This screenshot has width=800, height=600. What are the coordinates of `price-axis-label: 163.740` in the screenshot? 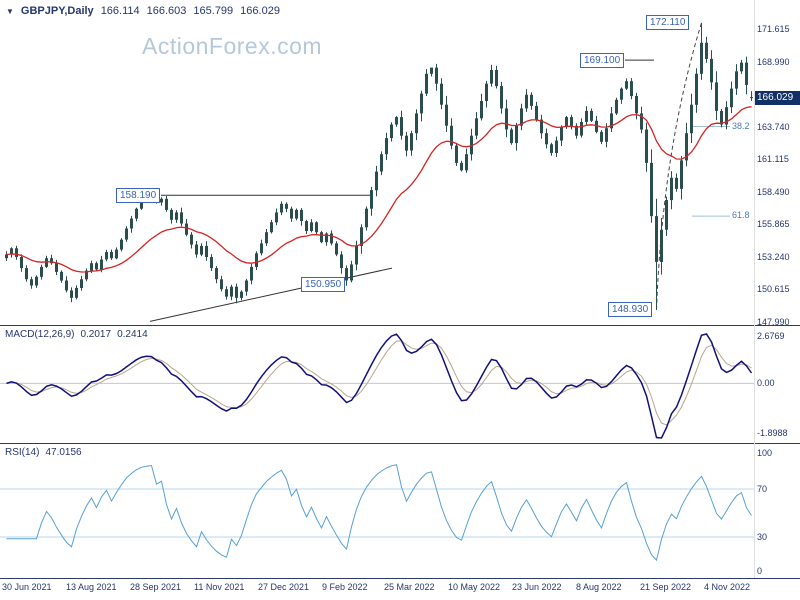 It's located at (773, 126).